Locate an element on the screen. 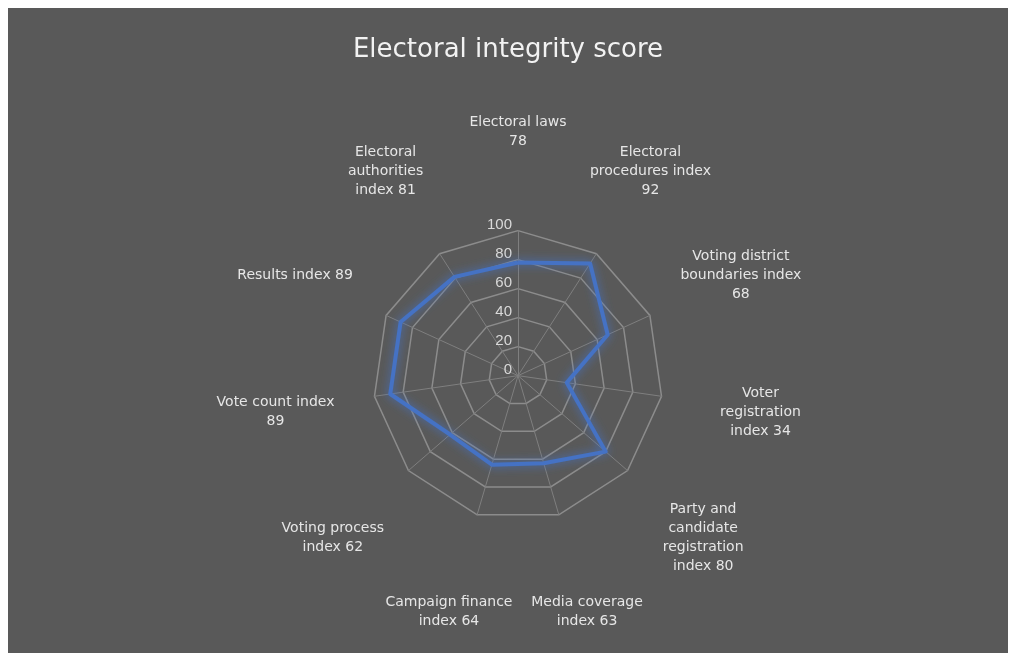  spoke-label: Campaign finance index 64 is located at coordinates (449, 611).